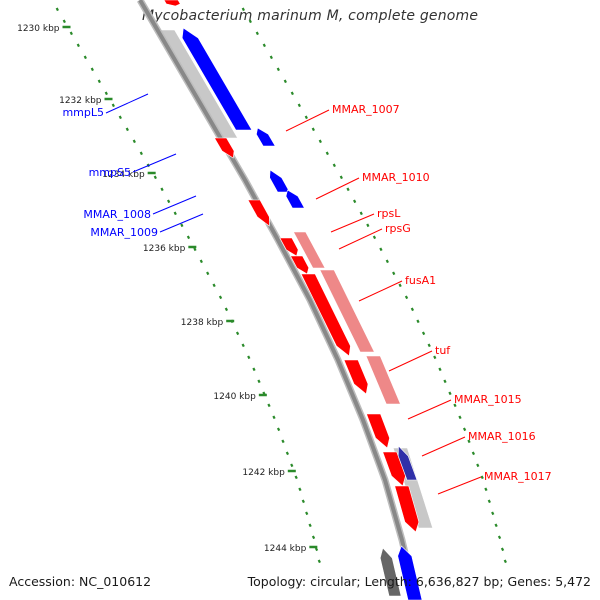  I want to click on accession-text: Accession: NC_010612, so click(80, 581).